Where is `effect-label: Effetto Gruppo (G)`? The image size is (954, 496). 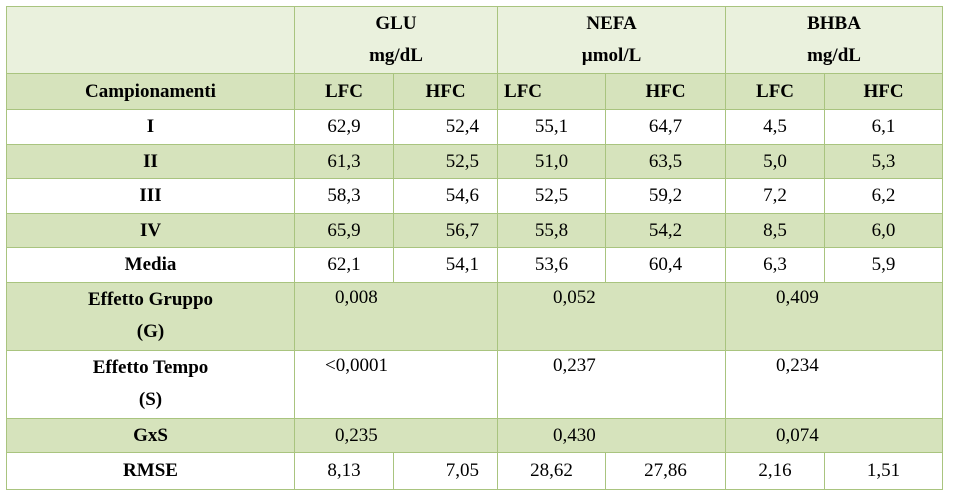 effect-label: Effetto Gruppo (G) is located at coordinates (150, 316).